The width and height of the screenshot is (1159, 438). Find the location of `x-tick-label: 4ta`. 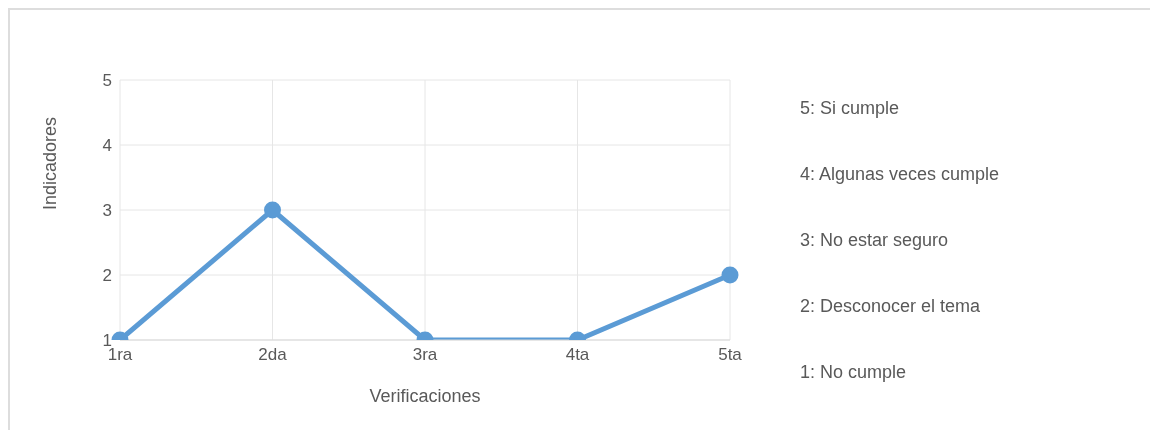

x-tick-label: 4ta is located at coordinates (577, 355).